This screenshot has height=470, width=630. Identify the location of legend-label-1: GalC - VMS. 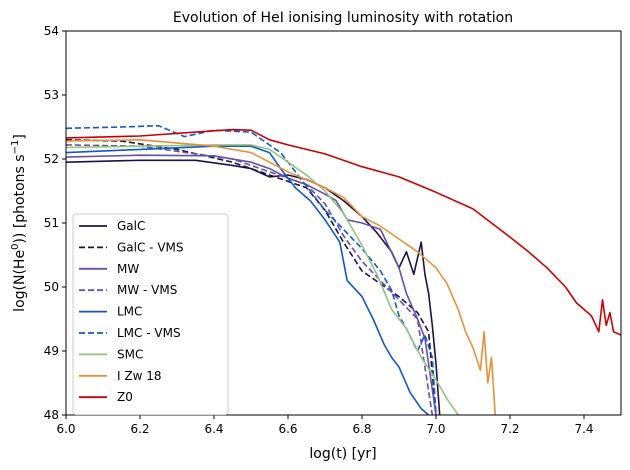
(150, 247).